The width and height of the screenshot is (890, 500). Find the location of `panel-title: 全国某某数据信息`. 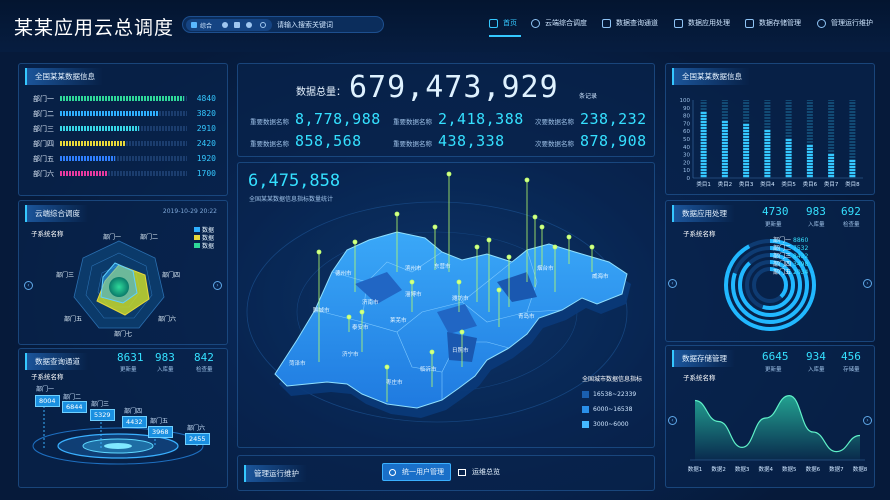

panel-title: 全国某某数据信息 is located at coordinates (64, 76).